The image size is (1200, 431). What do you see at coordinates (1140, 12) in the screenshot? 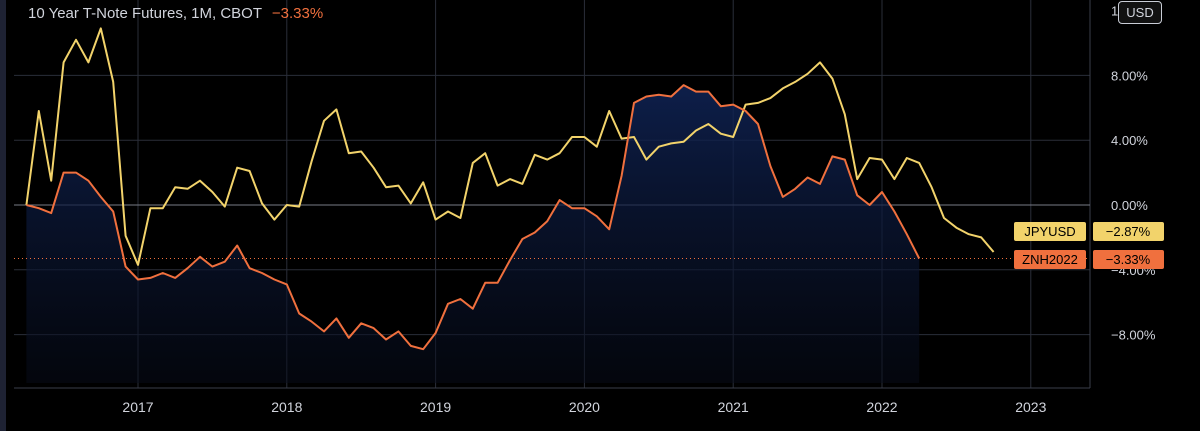
I see `currency-button: USD` at bounding box center [1140, 12].